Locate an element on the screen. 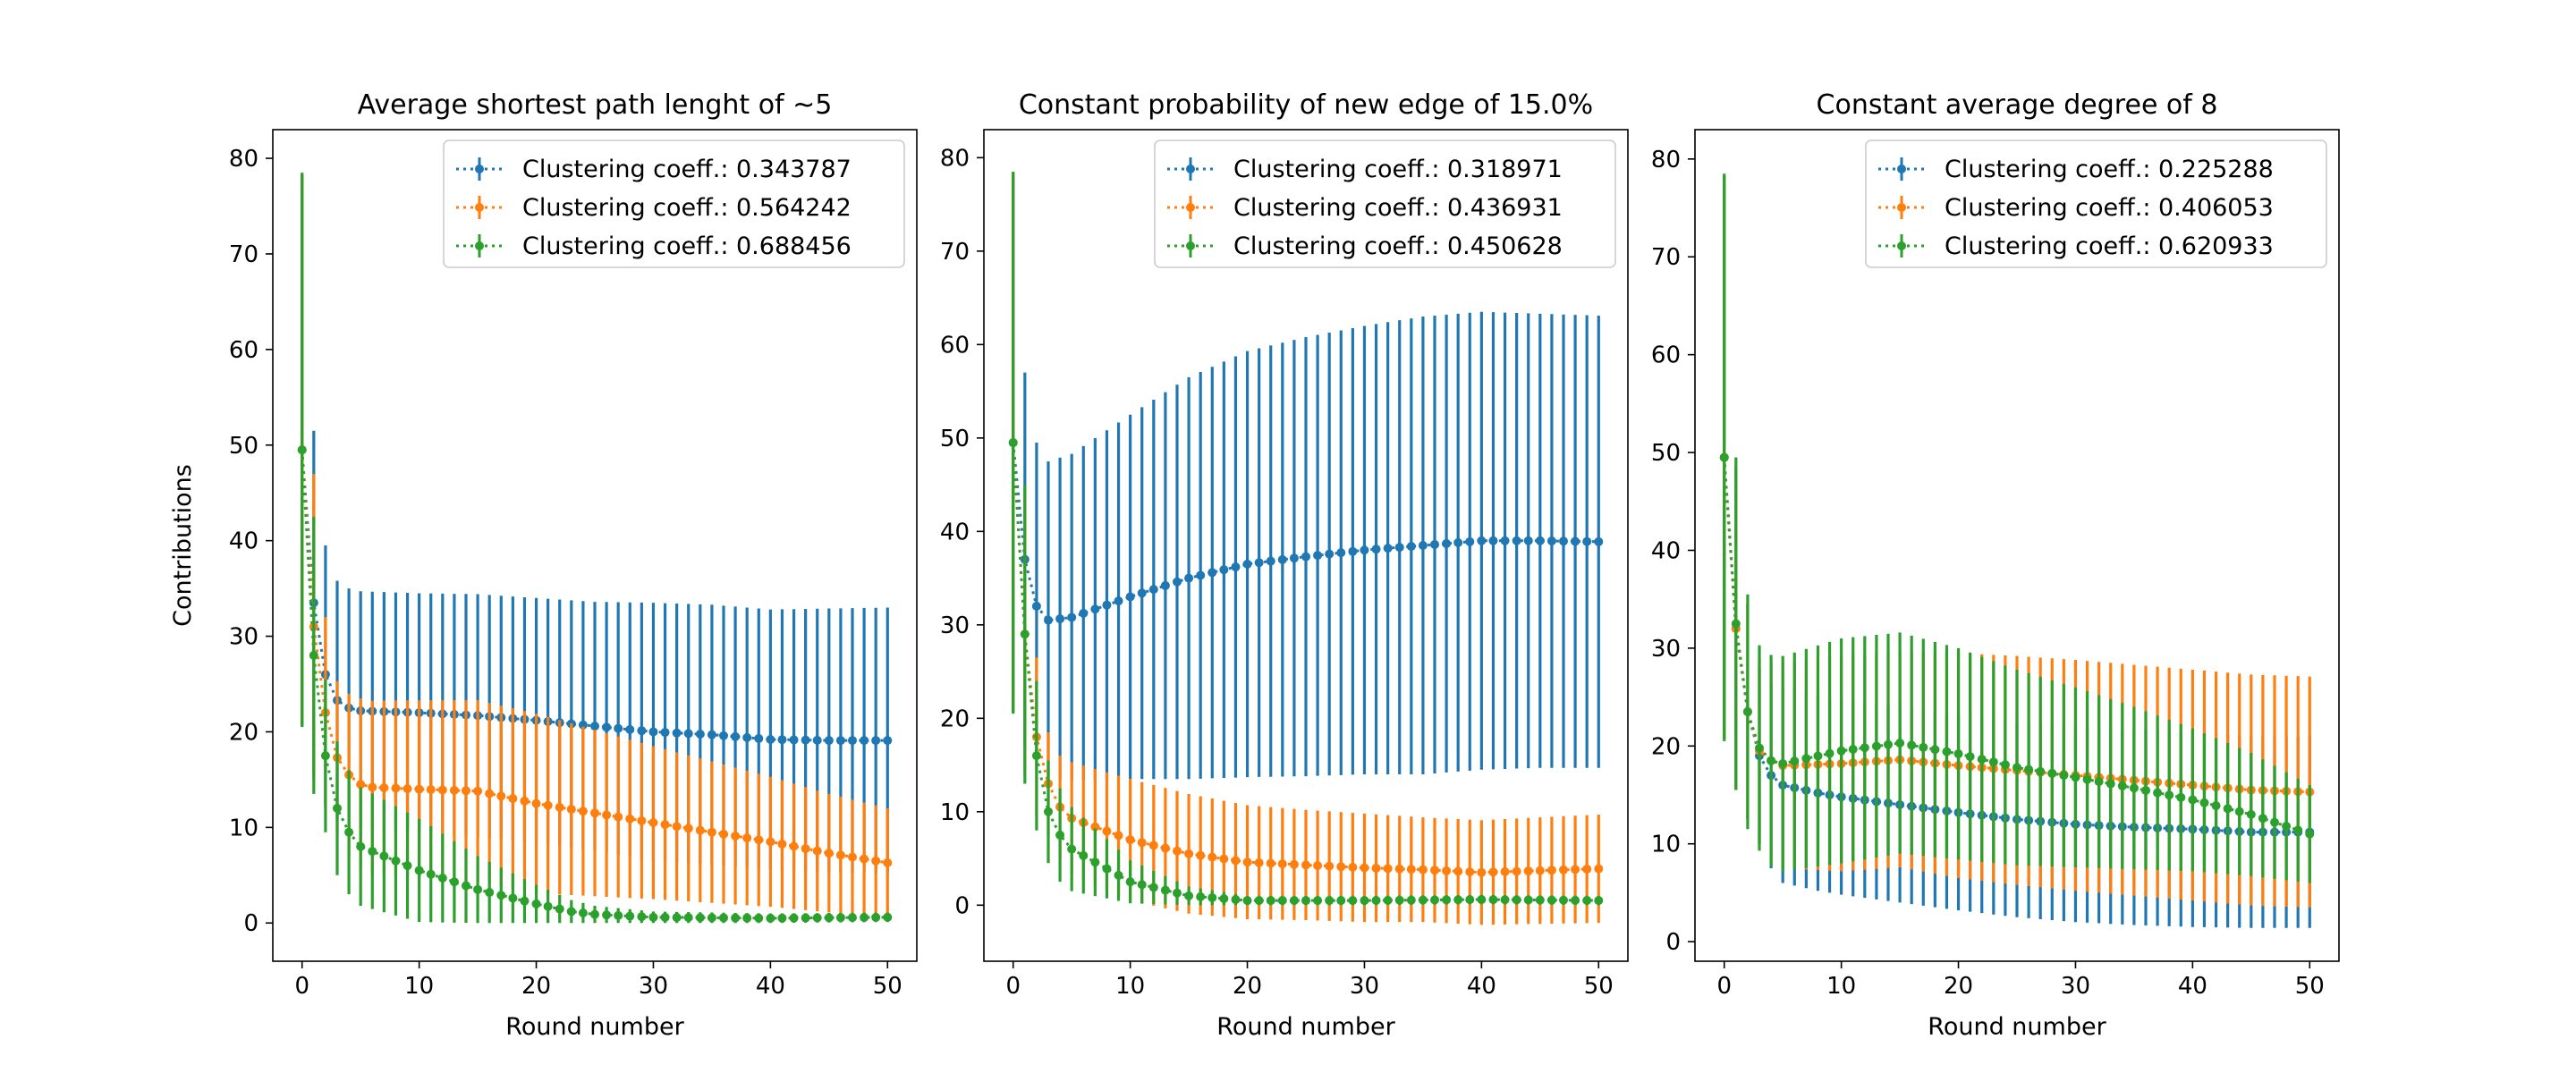  x-axis-label: Round number is located at coordinates (2017, 1027).